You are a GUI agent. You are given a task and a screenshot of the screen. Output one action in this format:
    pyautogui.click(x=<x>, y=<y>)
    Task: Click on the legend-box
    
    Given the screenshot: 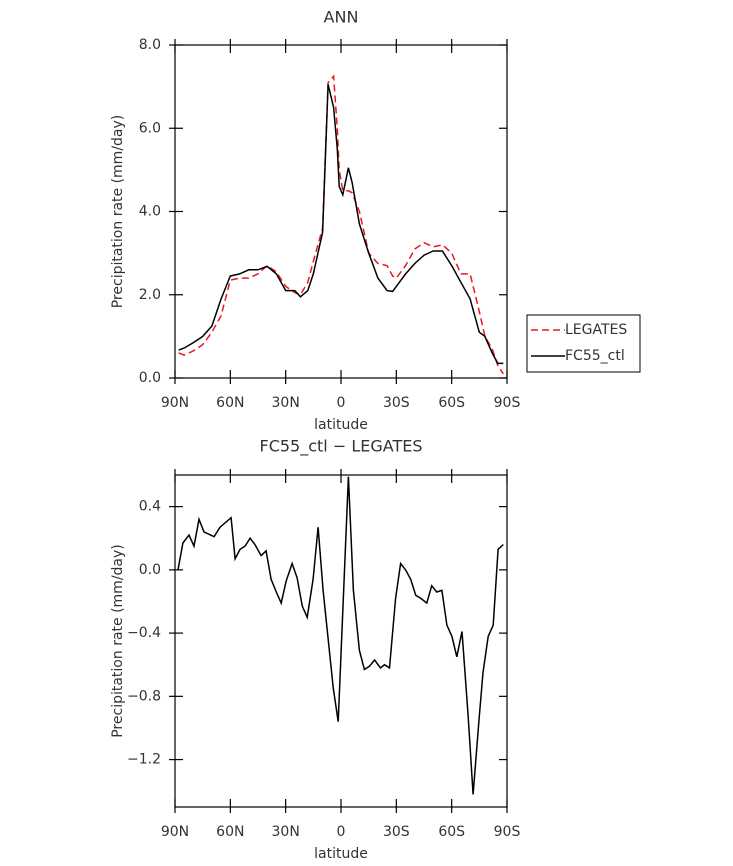 What is the action you would take?
    pyautogui.click(x=583, y=343)
    